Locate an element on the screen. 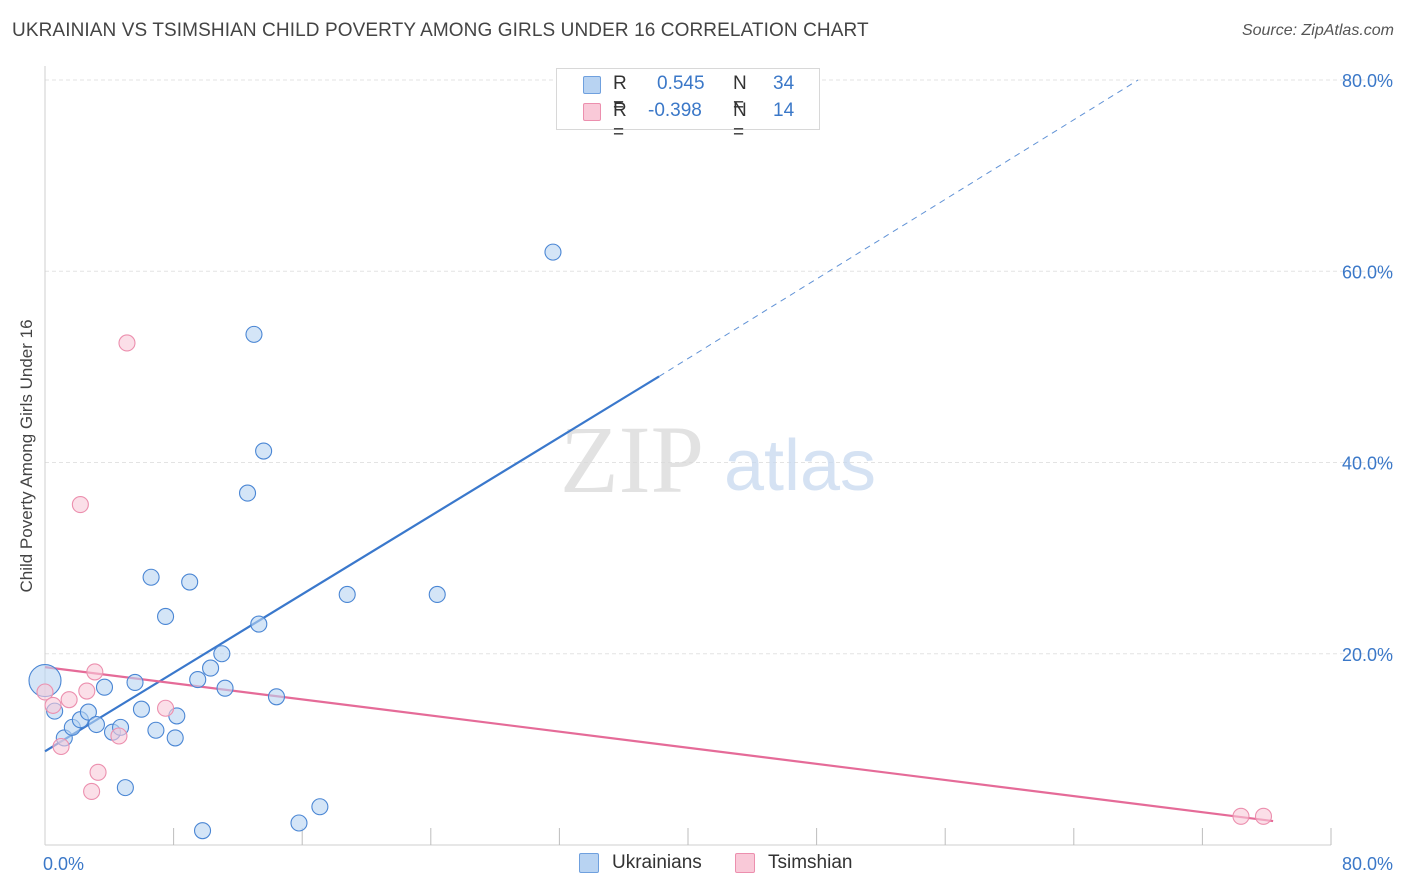 This screenshot has width=1406, height=892. n-value: 14 is located at coordinates (784, 110).